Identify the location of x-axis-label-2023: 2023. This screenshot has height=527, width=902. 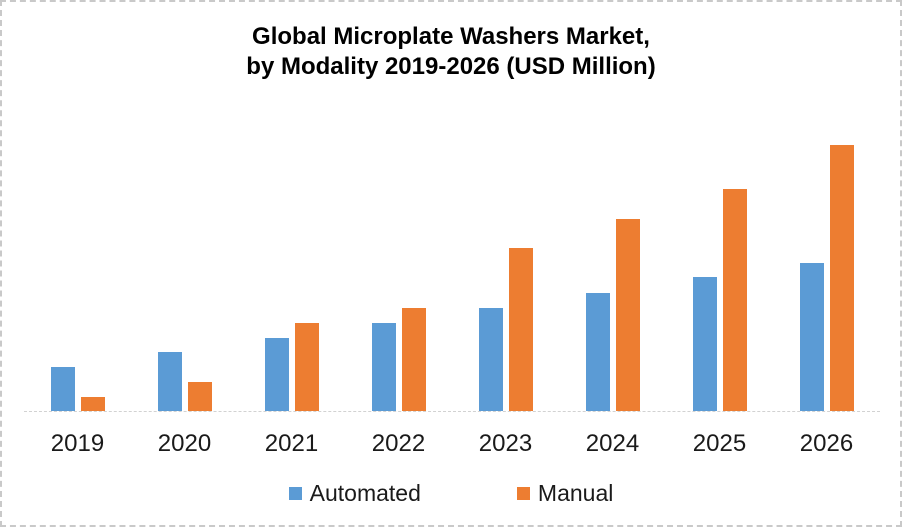
(505, 443).